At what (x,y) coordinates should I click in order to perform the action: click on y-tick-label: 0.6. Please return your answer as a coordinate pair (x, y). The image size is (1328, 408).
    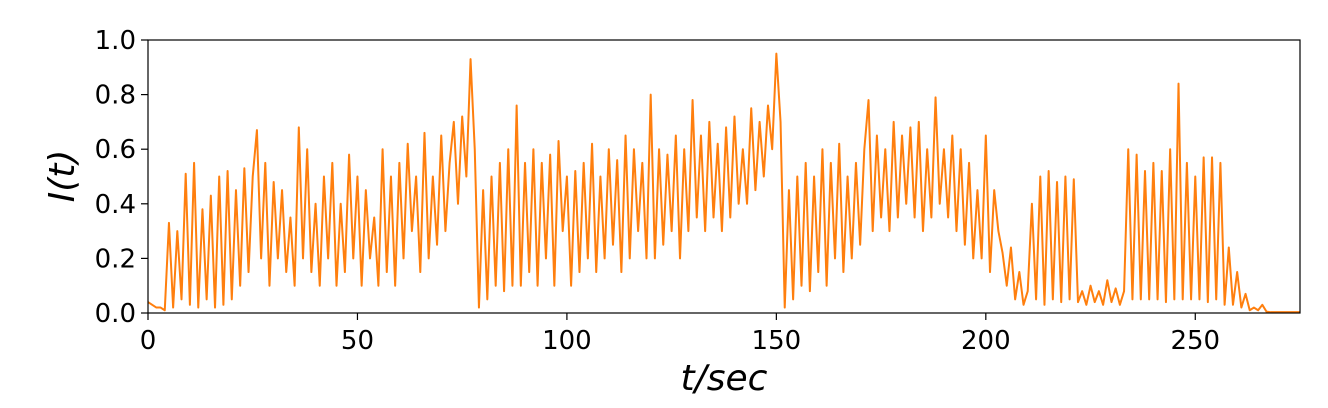
    Looking at the image, I should click on (115, 150).